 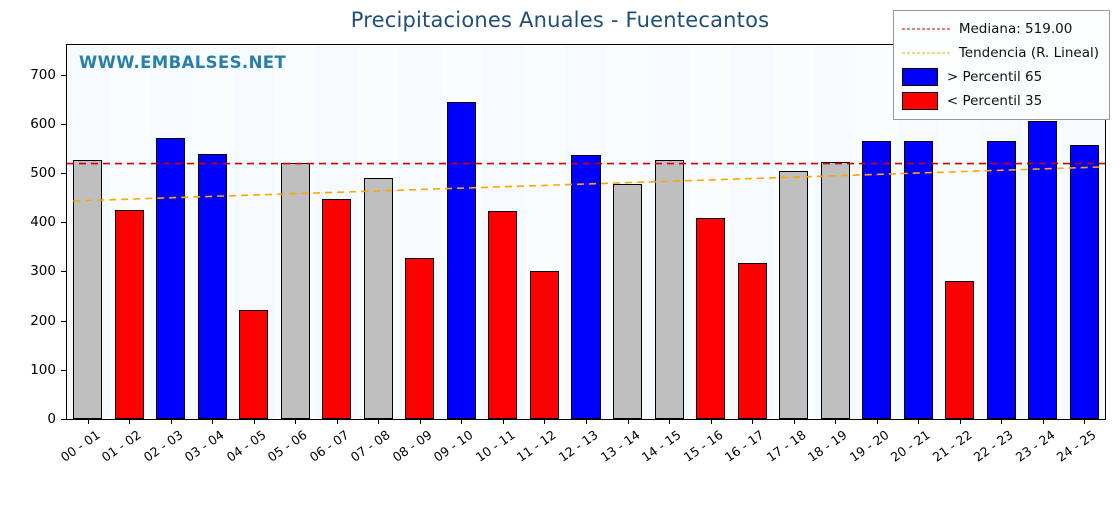 What do you see at coordinates (43, 369) in the screenshot?
I see `y-tick-label: 100` at bounding box center [43, 369].